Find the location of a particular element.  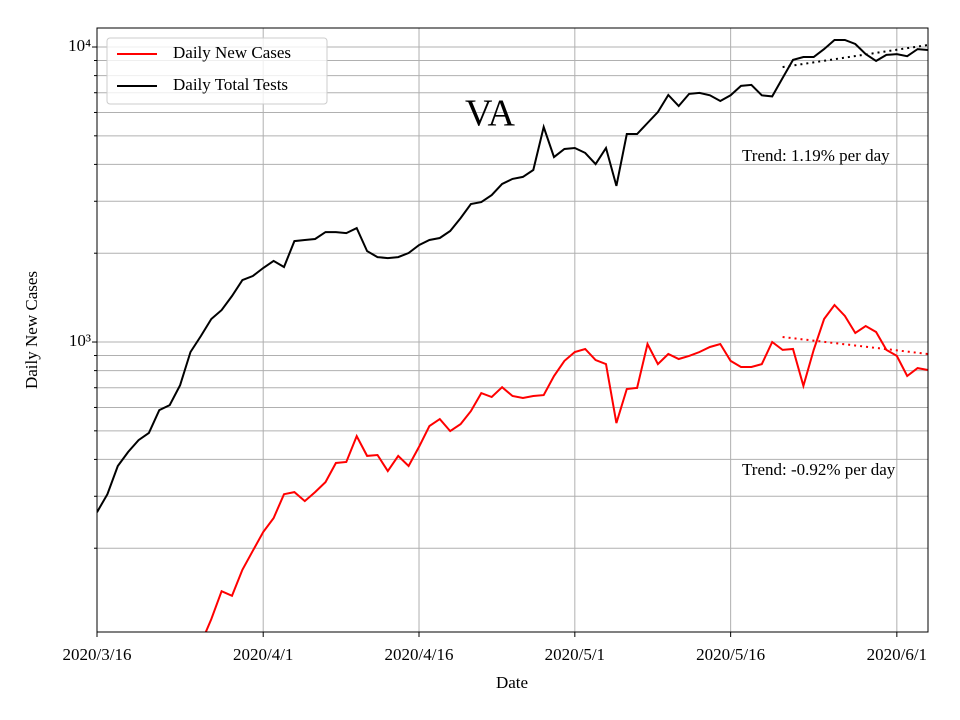

x-tick-label: 2020/4/16 is located at coordinates (419, 654).